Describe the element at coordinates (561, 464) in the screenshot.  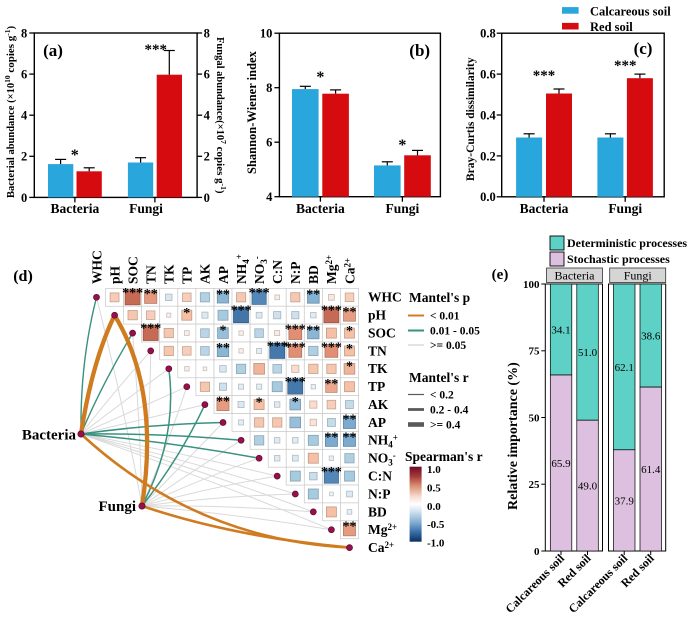
I see `svg-text: 65.9` at that location.